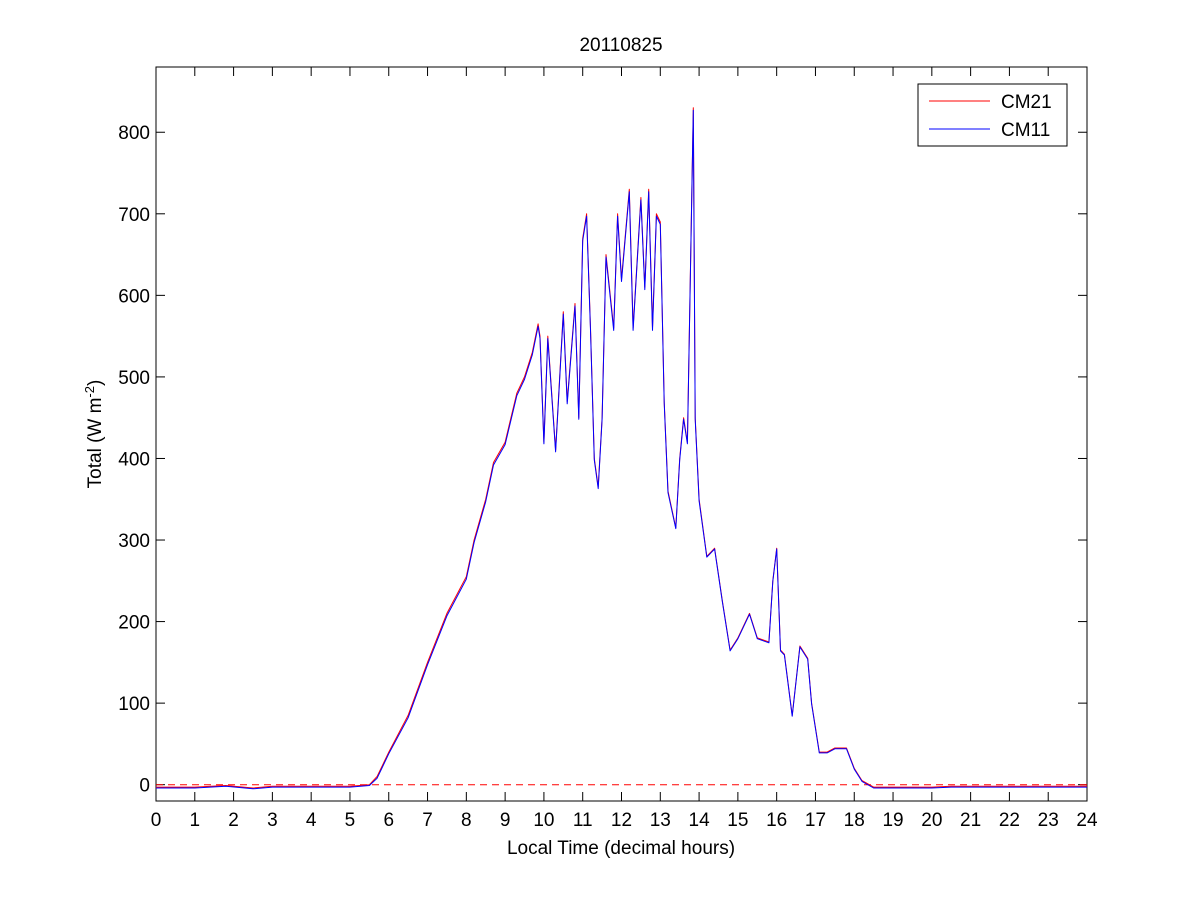 This screenshot has height=900, width=1201. Describe the element at coordinates (195, 820) in the screenshot. I see `x-tick-label: 1` at that location.